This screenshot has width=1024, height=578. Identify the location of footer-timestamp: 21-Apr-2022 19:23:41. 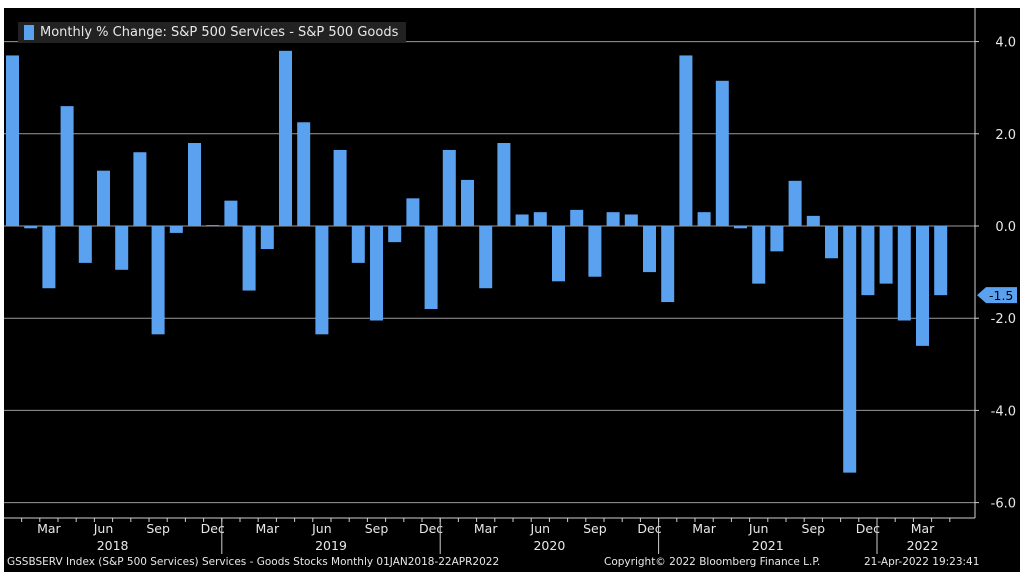
(922, 562).